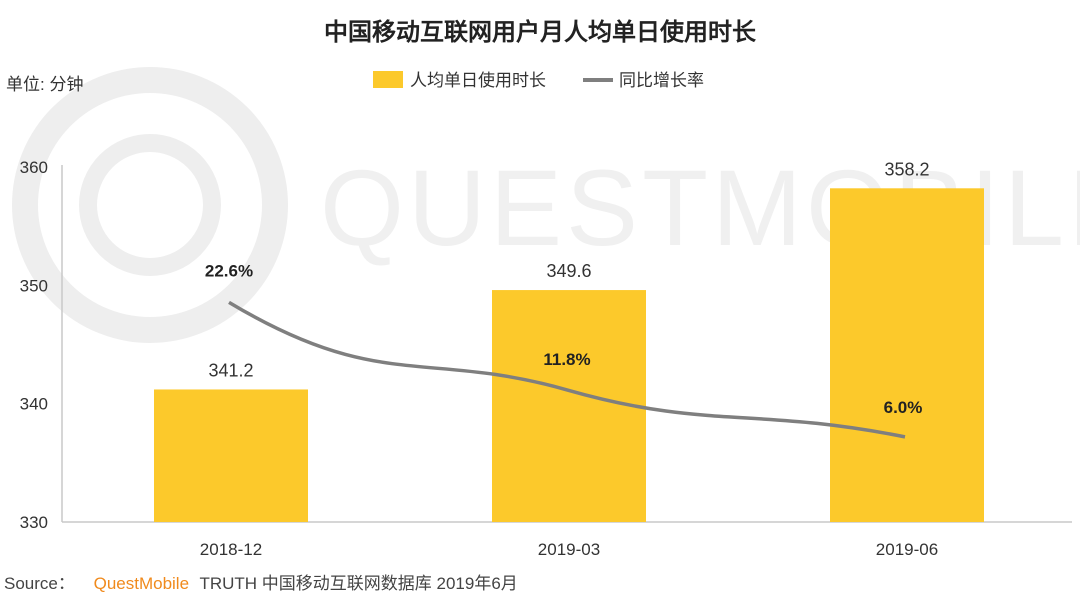  What do you see at coordinates (388, 79) in the screenshot?
I see `legend-bar-swatch` at bounding box center [388, 79].